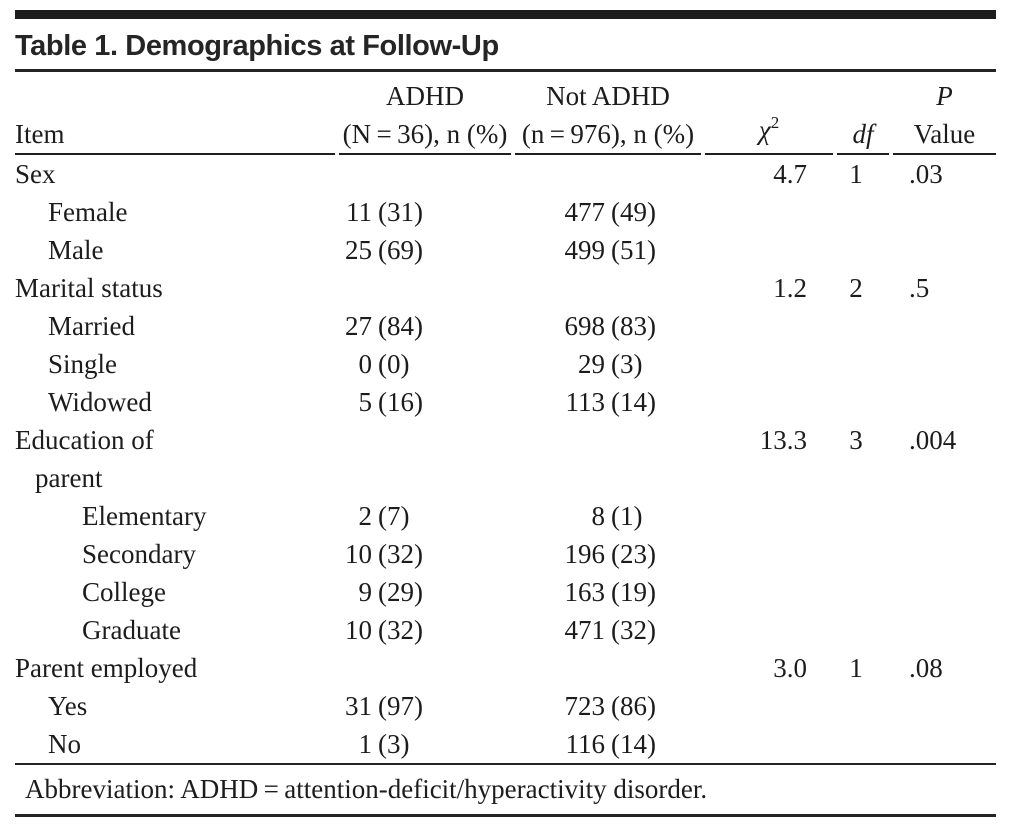 This screenshot has width=1011, height=826. Describe the element at coordinates (863, 134) in the screenshot. I see `col-header-df-label: df` at that location.